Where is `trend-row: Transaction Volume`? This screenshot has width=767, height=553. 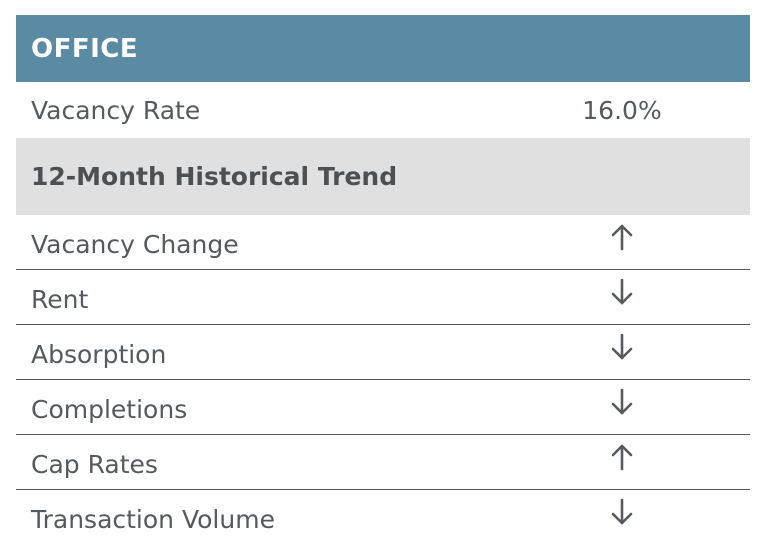 trend-row: Transaction Volume is located at coordinates (383, 517).